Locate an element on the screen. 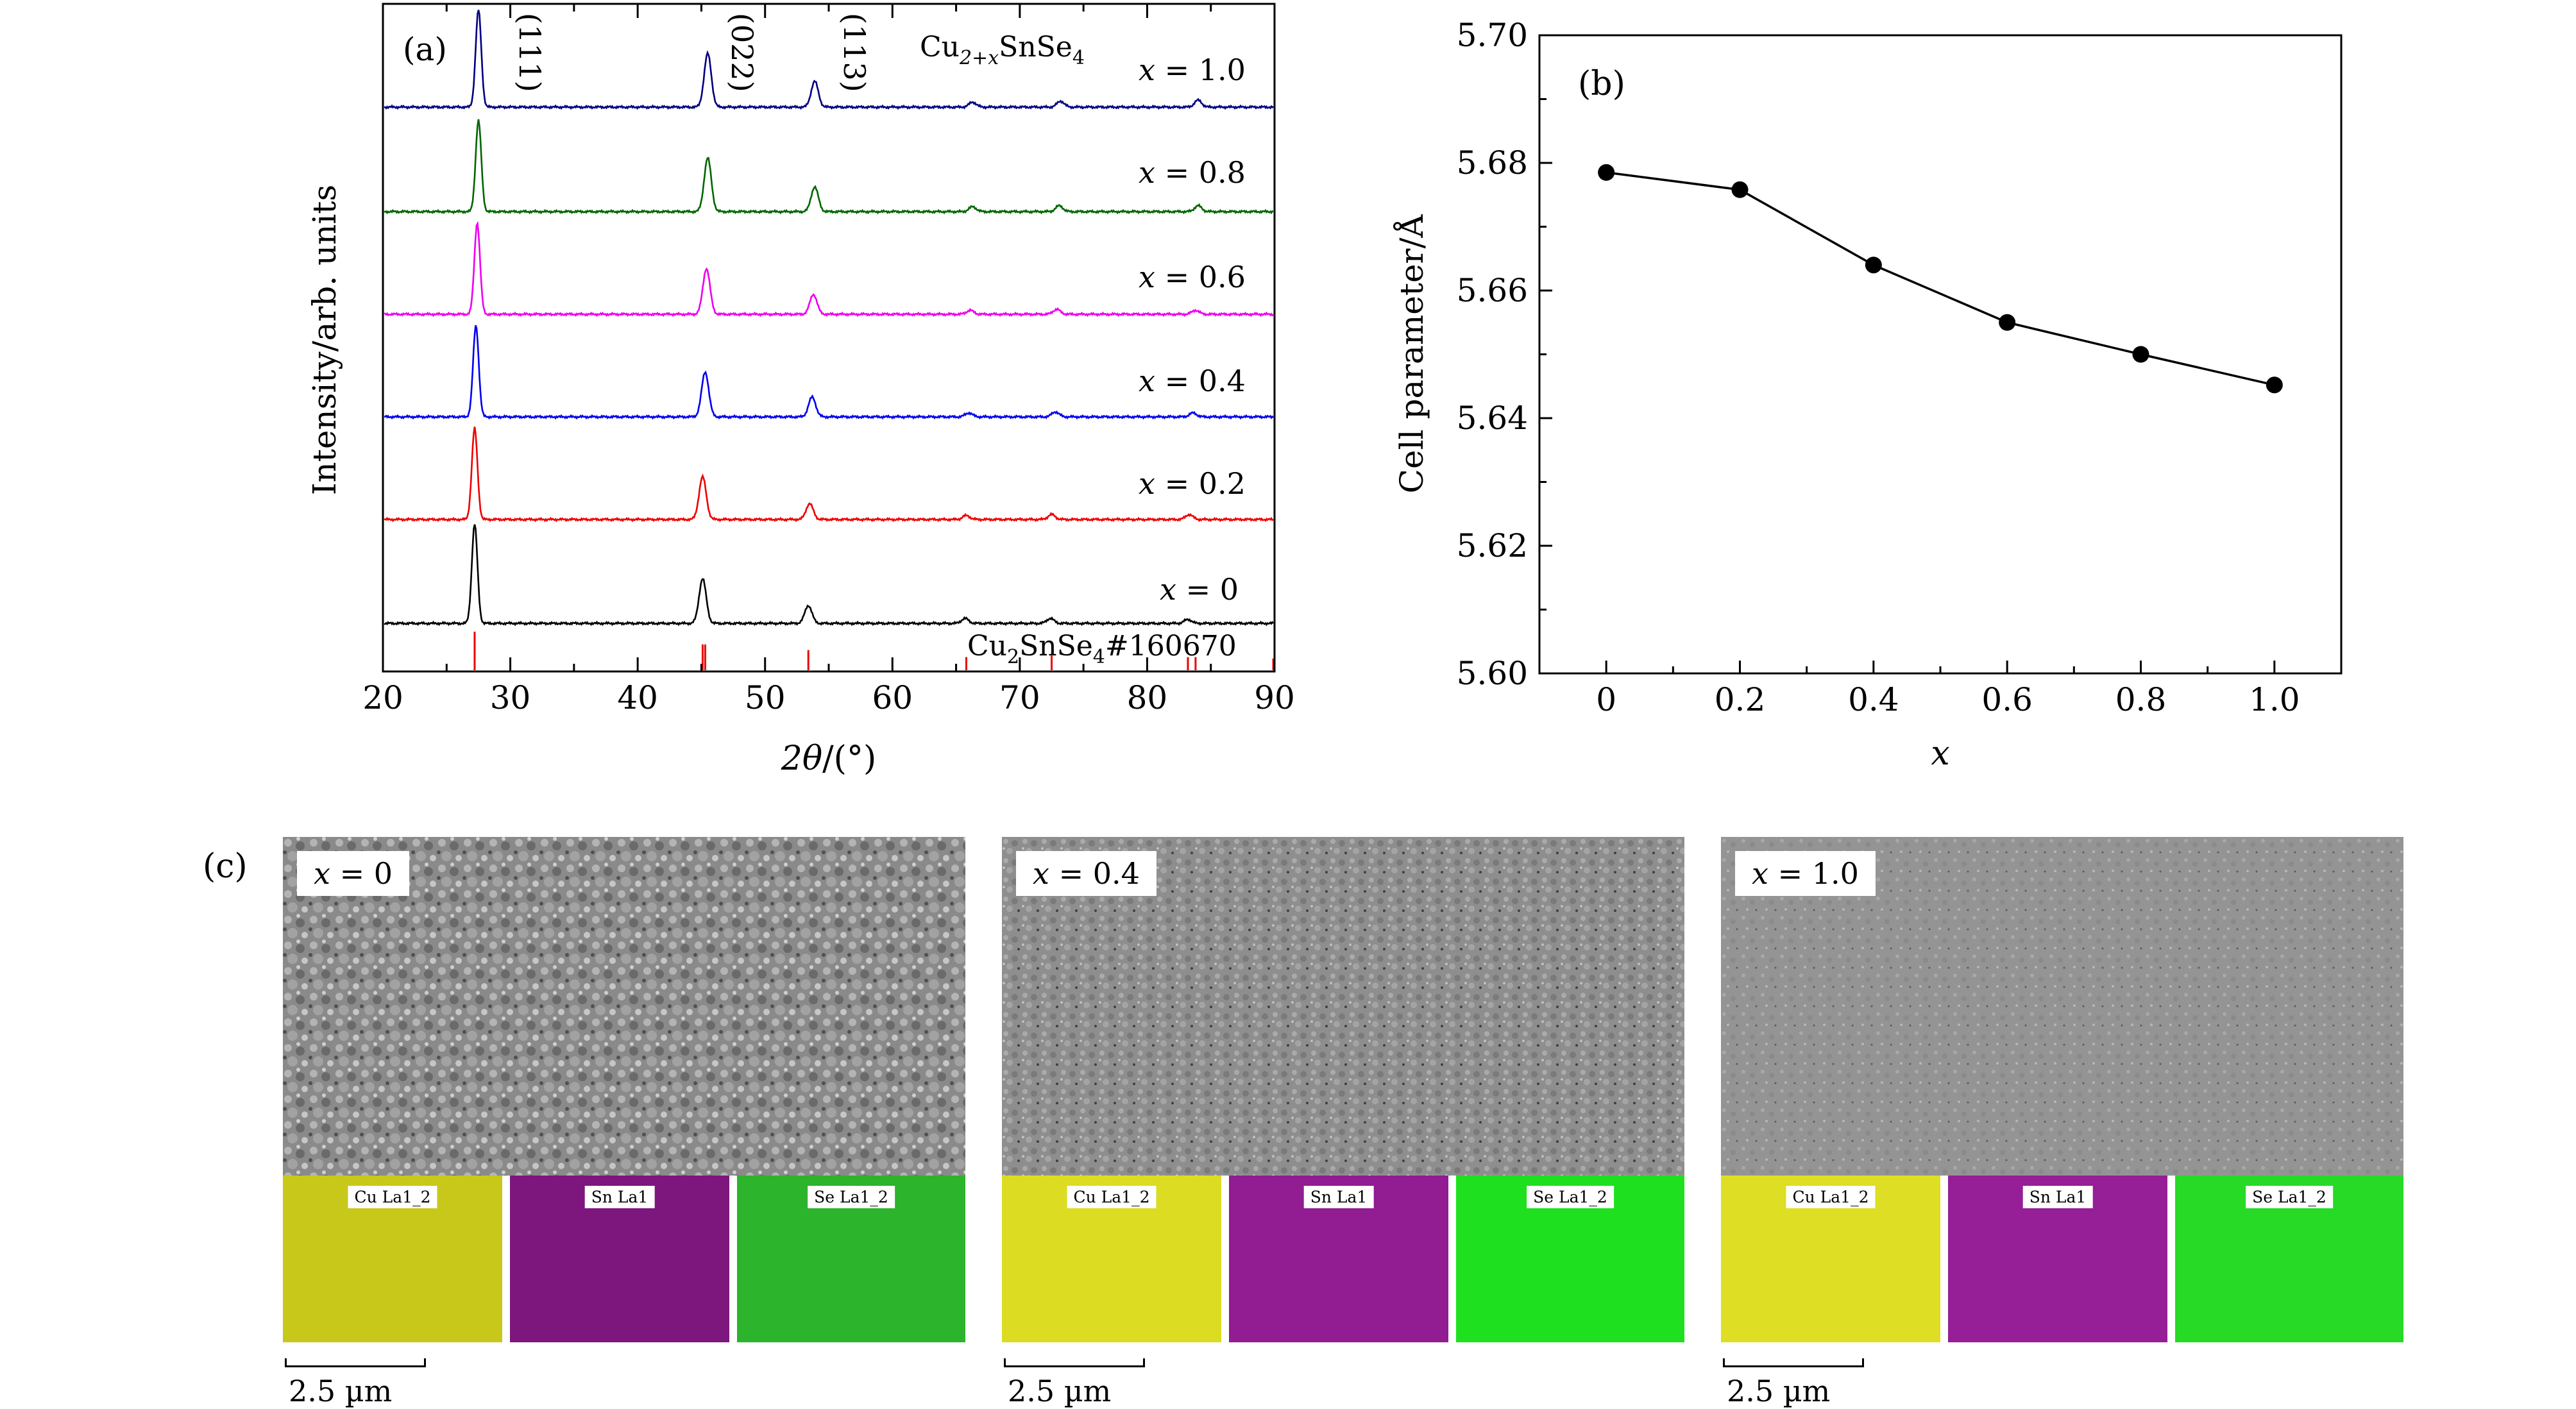 Image resolution: width=2576 pixels, height=1409 pixels. cell-y-tick-label: 5.68 is located at coordinates (1492, 162).